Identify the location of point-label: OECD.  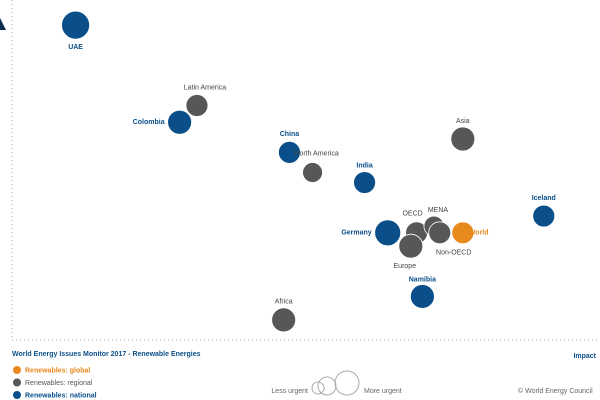
(412, 214).